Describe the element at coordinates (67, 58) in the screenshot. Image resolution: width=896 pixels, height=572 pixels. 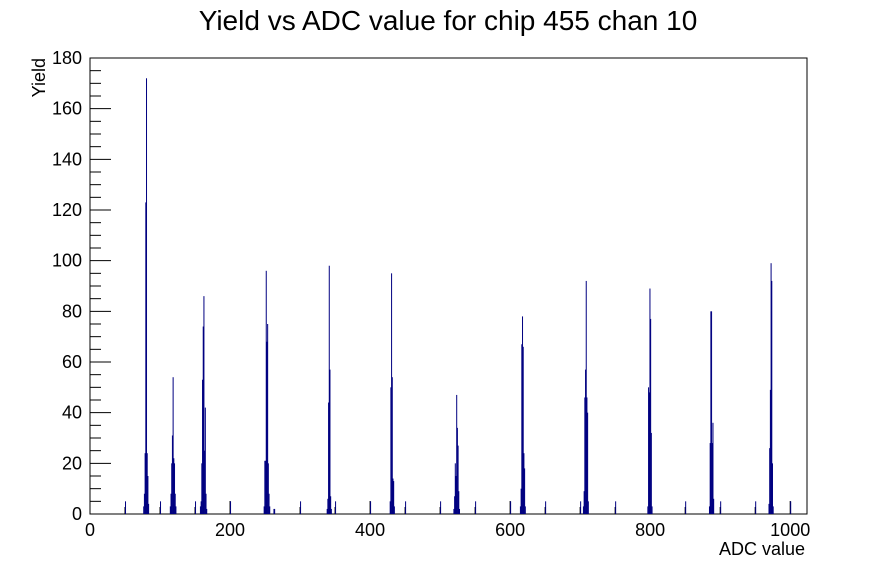
I see `y-tick-label: 180` at that location.